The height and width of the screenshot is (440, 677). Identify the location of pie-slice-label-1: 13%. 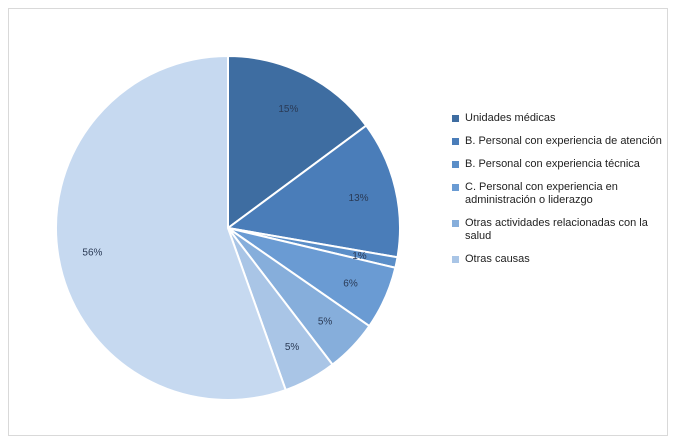
(359, 198).